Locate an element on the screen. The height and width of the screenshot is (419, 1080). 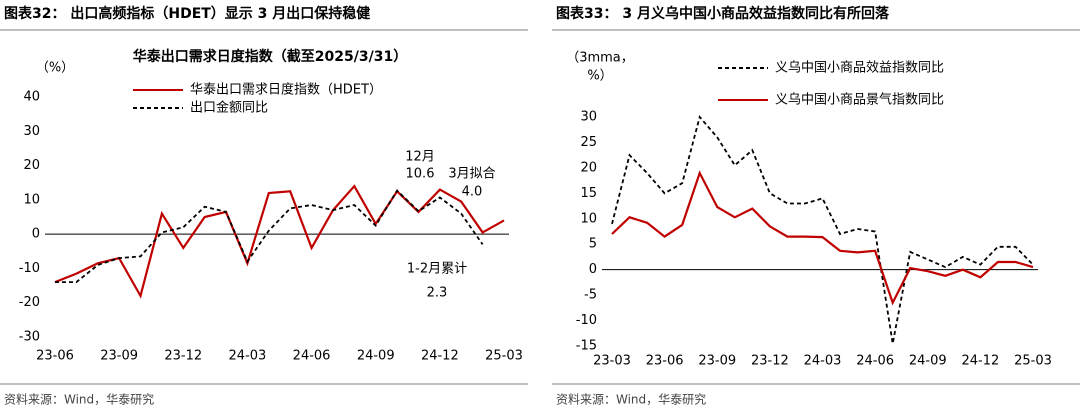
annotation: 2.3 is located at coordinates (437, 293).